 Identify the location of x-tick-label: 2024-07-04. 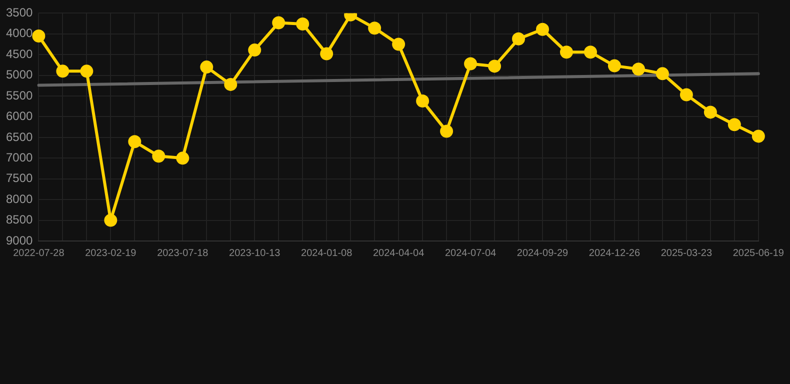
(470, 253).